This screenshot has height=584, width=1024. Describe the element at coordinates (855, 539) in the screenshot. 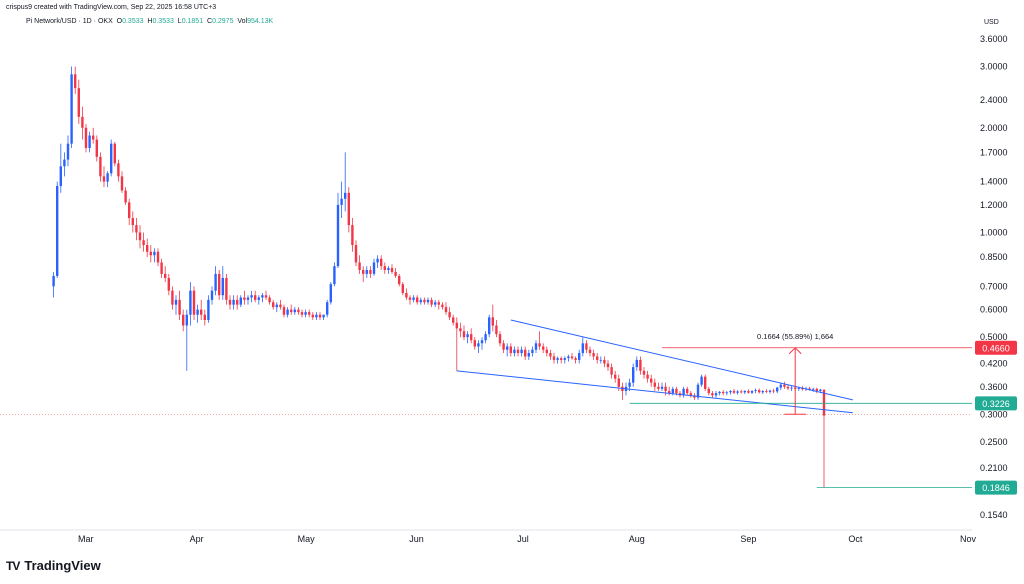

I see `time-tick-label: Oct` at that location.